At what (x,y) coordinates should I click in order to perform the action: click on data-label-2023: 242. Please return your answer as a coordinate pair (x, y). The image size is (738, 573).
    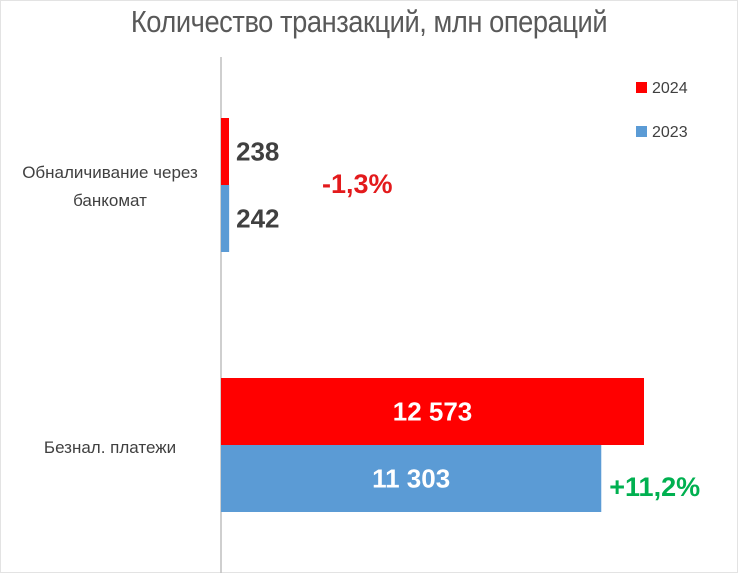
    Looking at the image, I should click on (257, 219).